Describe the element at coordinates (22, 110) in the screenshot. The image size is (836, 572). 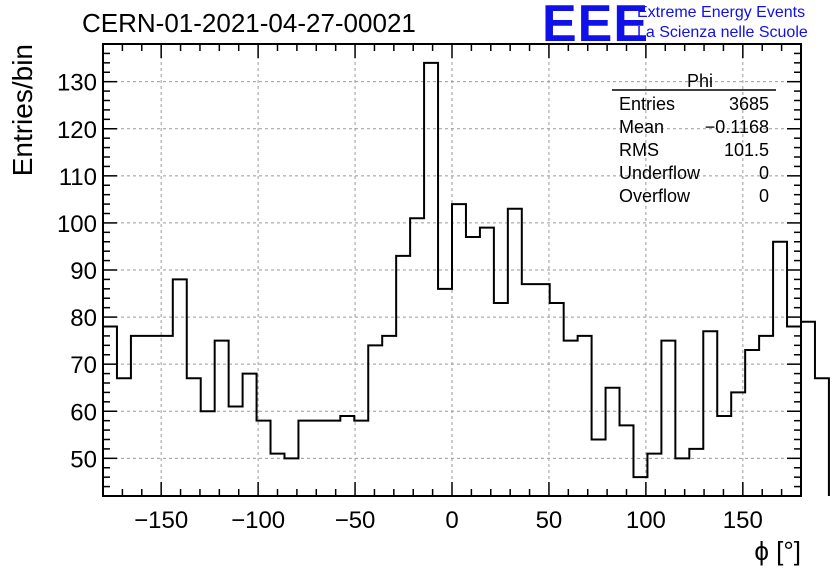
I see `y-axis-label: Entries/bin` at that location.